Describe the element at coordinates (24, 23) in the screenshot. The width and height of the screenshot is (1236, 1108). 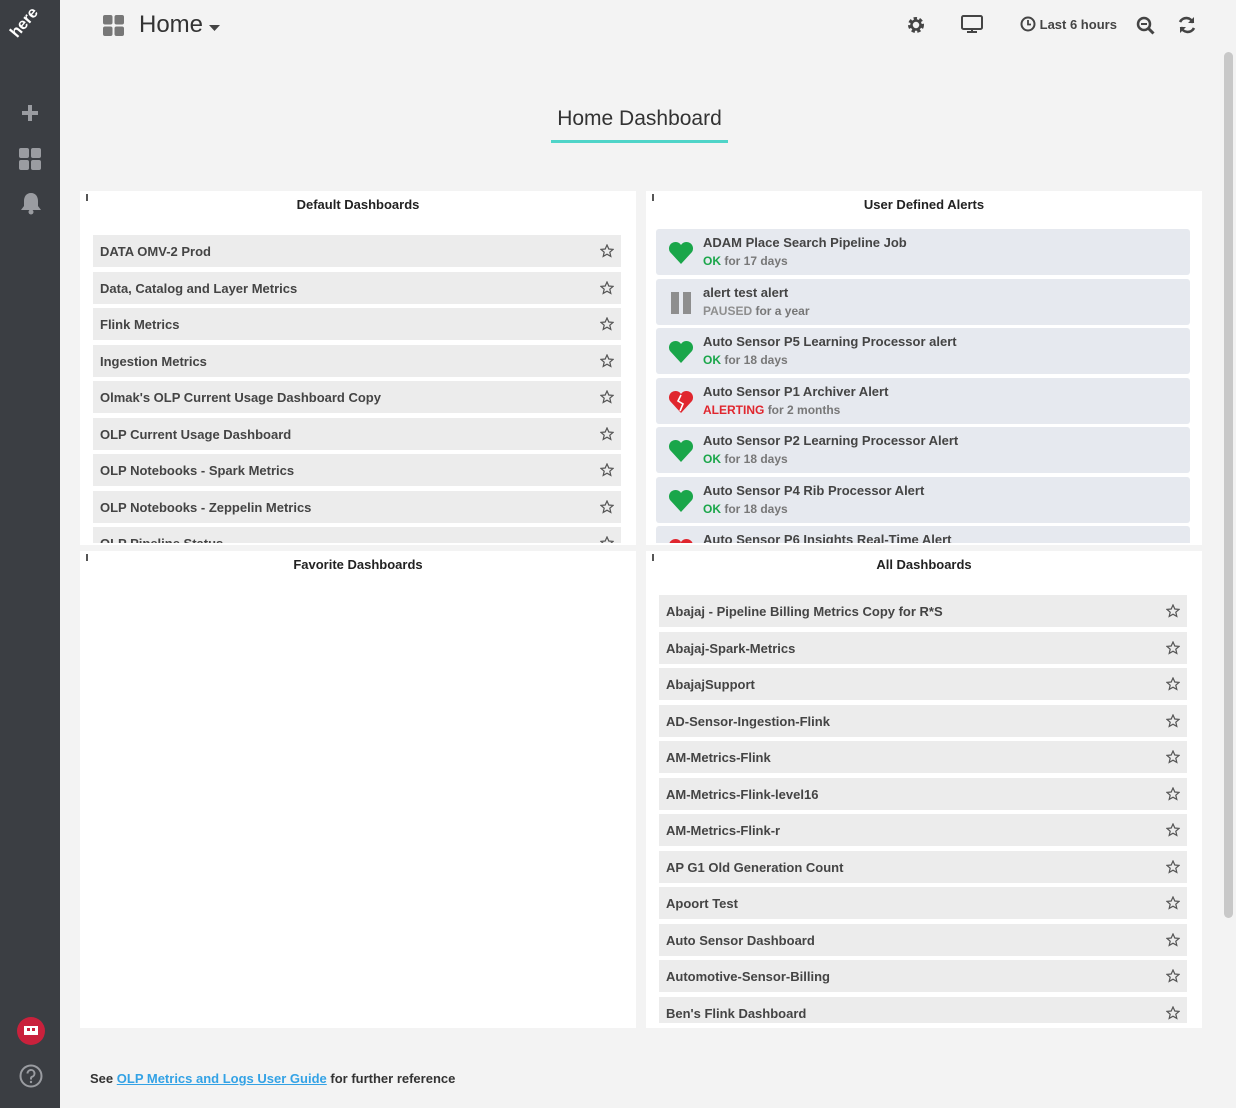
I see `logo: here` at that location.